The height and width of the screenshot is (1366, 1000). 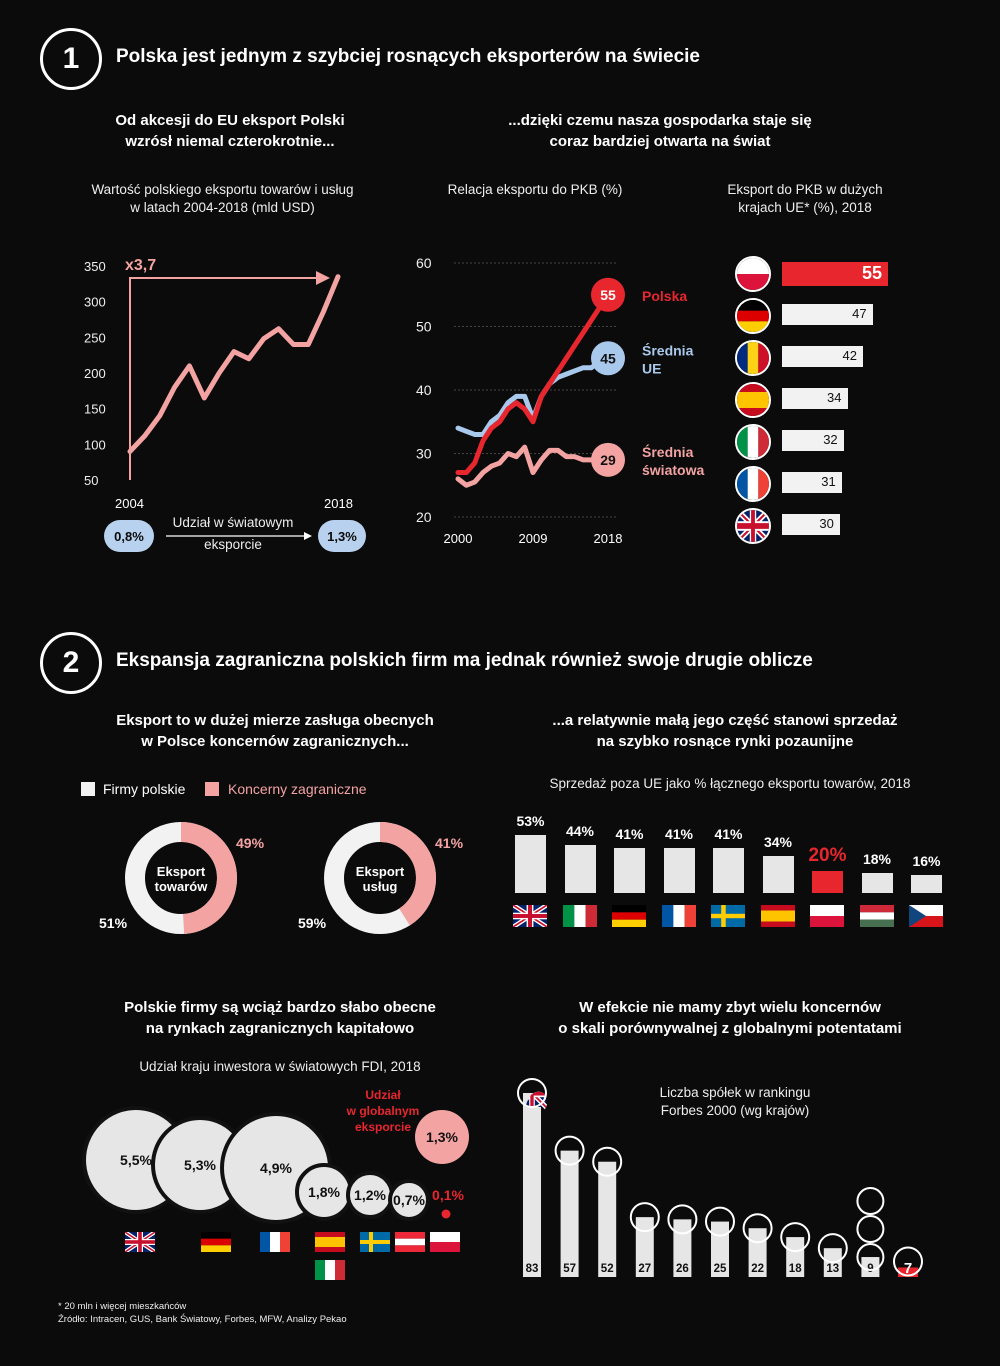 What do you see at coordinates (579, 916) in the screenshot?
I see `italy-flag` at bounding box center [579, 916].